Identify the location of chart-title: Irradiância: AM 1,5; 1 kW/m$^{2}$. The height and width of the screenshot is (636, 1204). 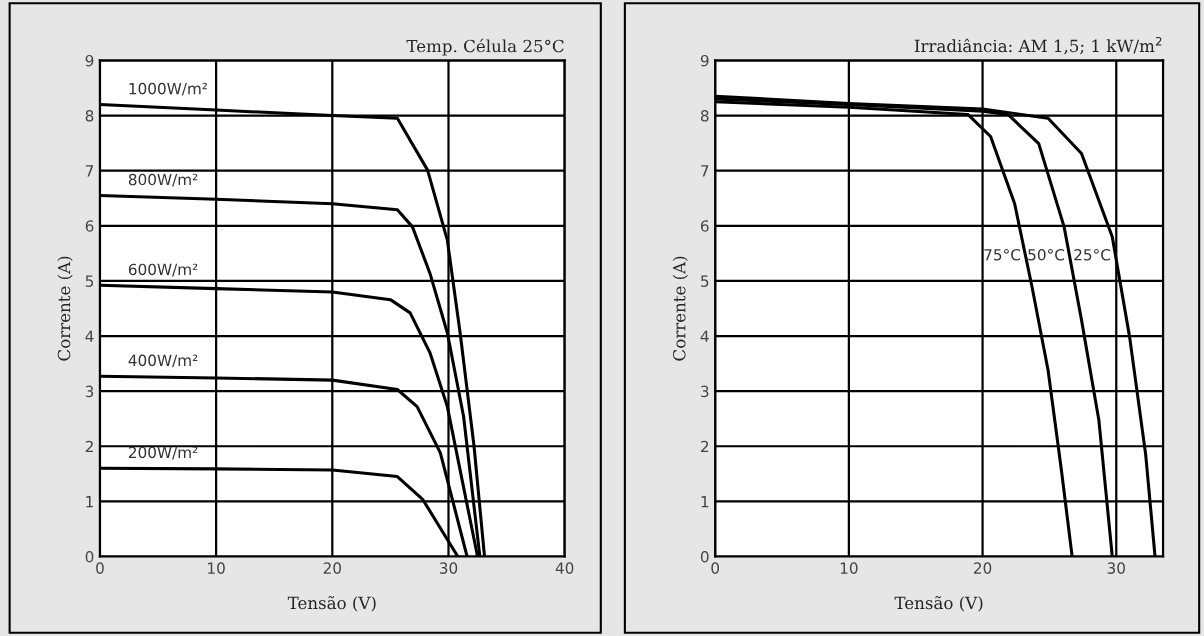
(1038, 45).